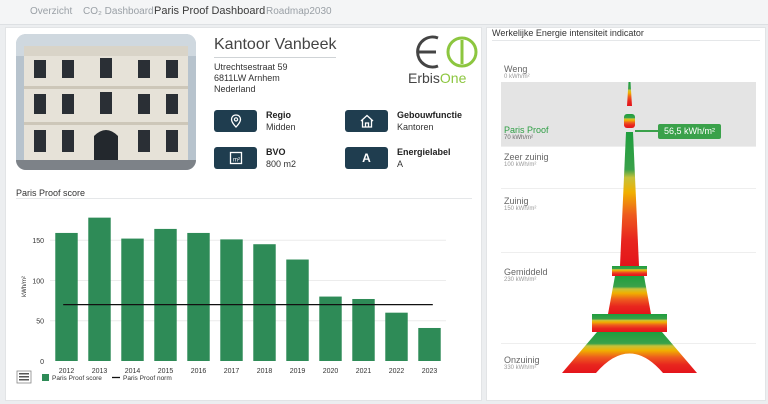 The height and width of the screenshot is (404, 768). I want to click on x-tick-label: 2012, so click(67, 371).